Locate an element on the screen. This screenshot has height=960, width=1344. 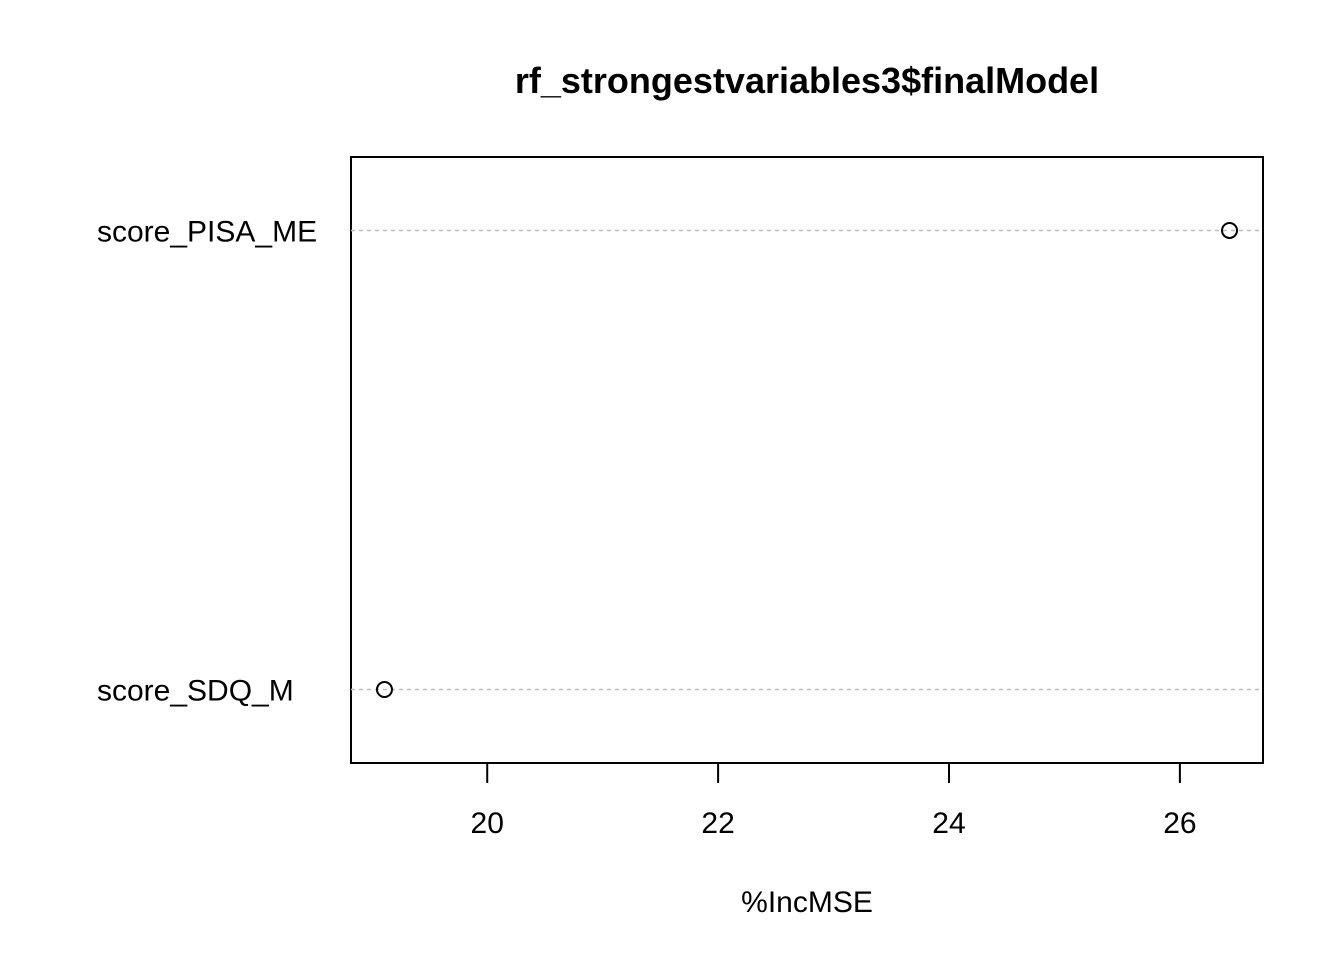
x-tick-label: 22 is located at coordinates (717, 823).